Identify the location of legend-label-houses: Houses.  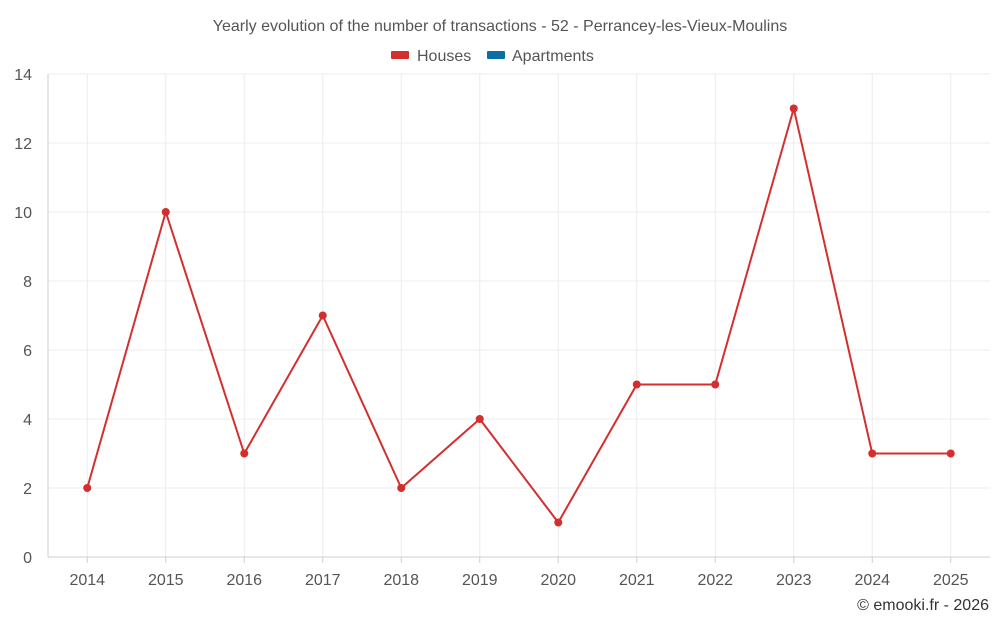
(444, 56).